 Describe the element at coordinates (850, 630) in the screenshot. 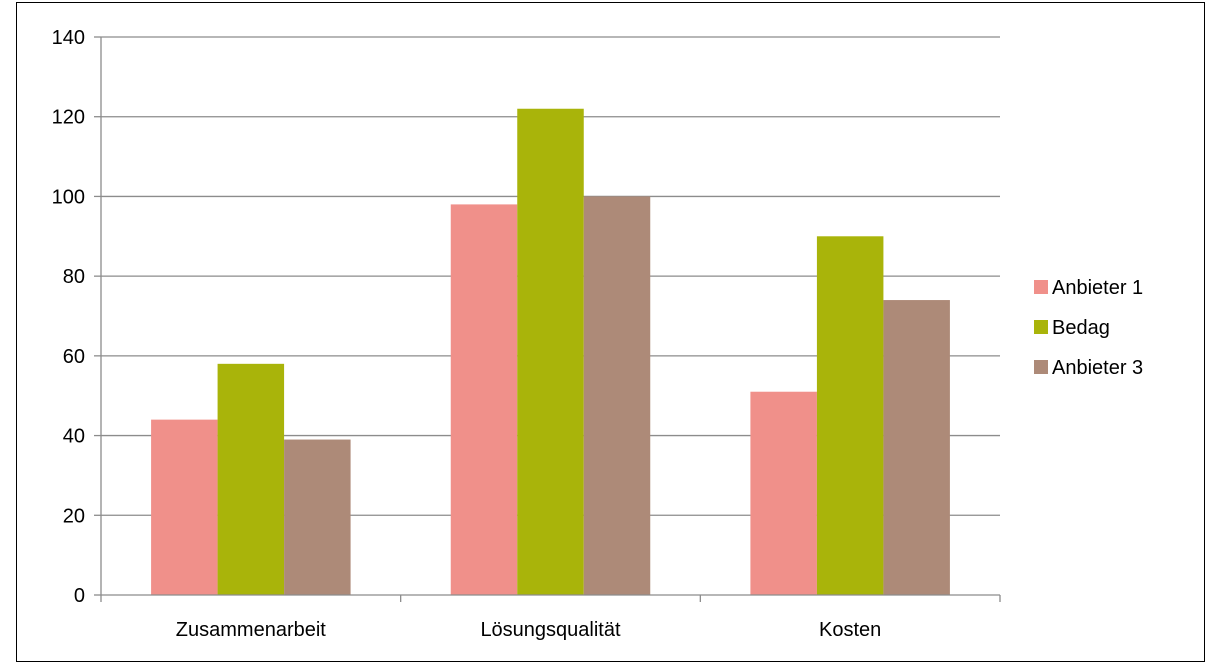

I see `x-tick-label: Kosten` at that location.